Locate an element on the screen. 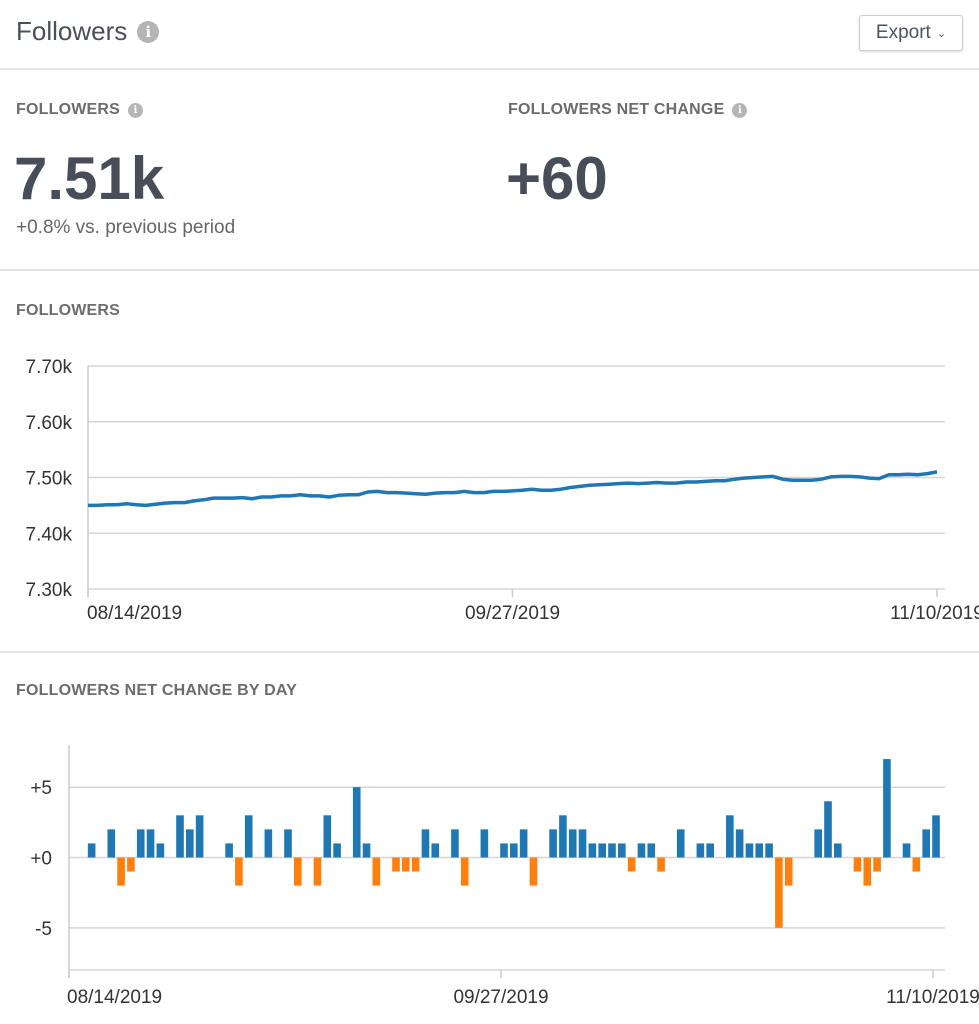  chart-title-followers: FOLLOWERS is located at coordinates (68, 310).